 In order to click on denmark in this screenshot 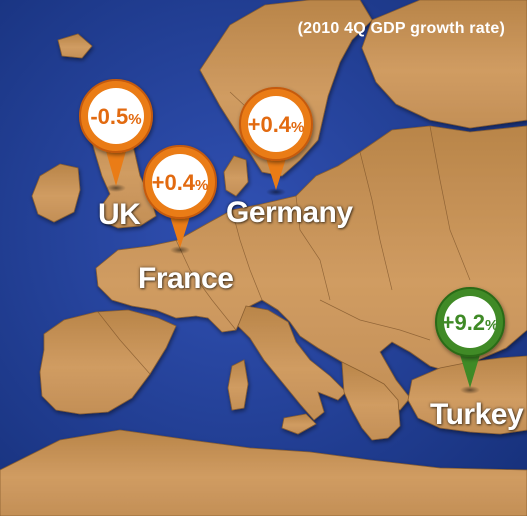, I will do `click(236, 176)`.